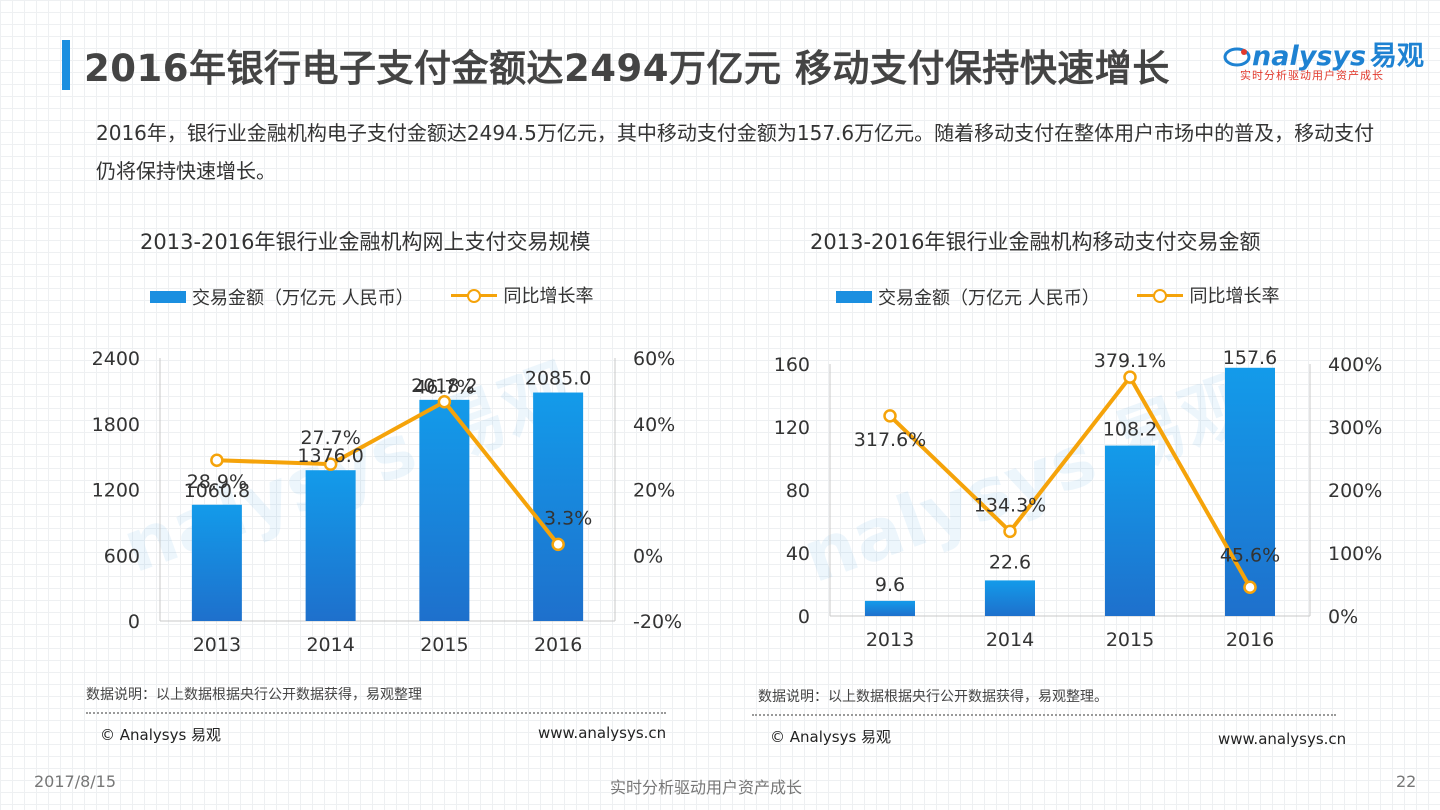  What do you see at coordinates (330, 456) in the screenshot?
I see `bar-value-label: 1376.0` at bounding box center [330, 456].